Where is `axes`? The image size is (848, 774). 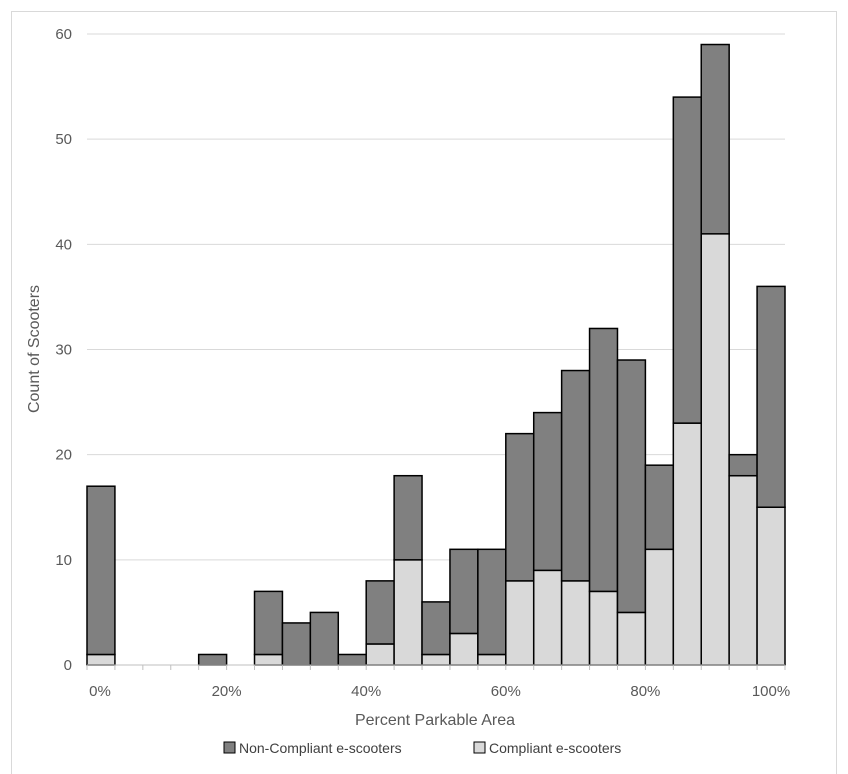
axes is located at coordinates (436, 667).